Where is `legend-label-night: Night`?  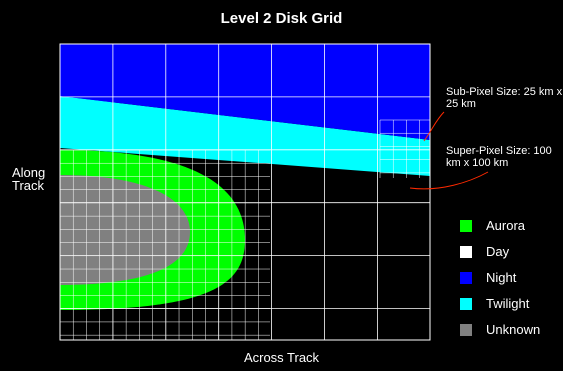 legend-label-night: Night is located at coordinates (501, 278).